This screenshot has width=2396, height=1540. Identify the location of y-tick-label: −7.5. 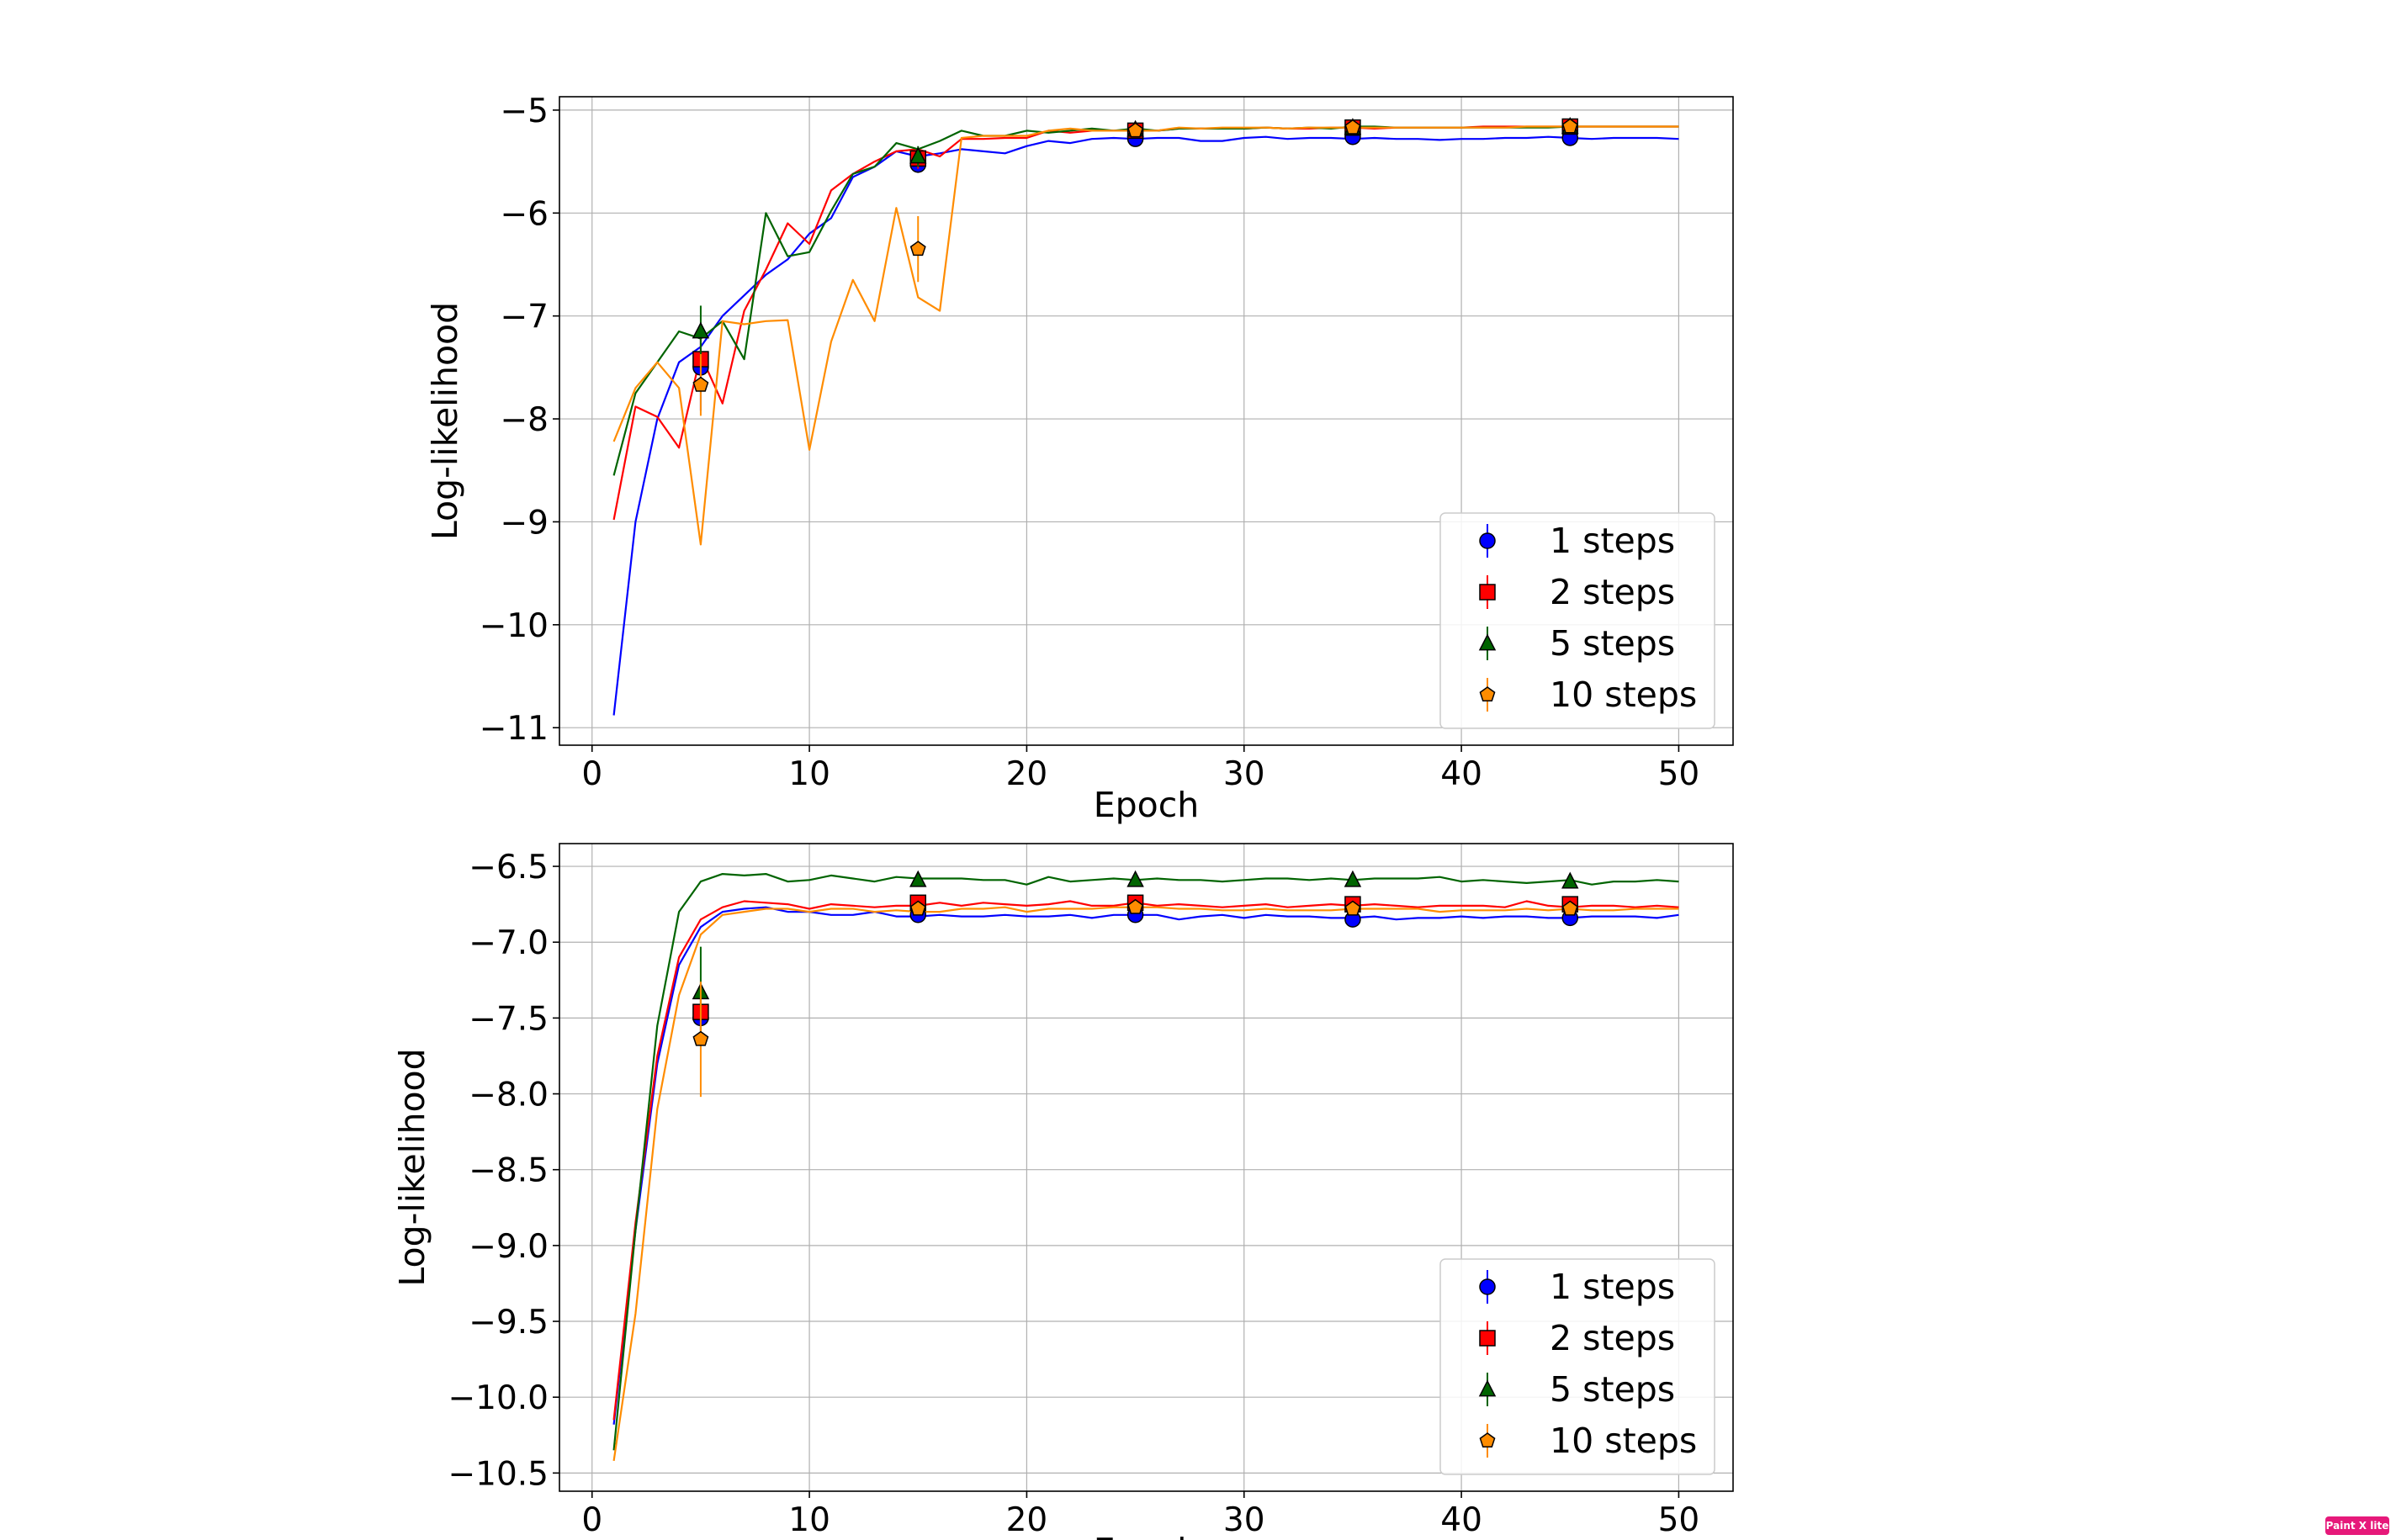
(509, 1019).